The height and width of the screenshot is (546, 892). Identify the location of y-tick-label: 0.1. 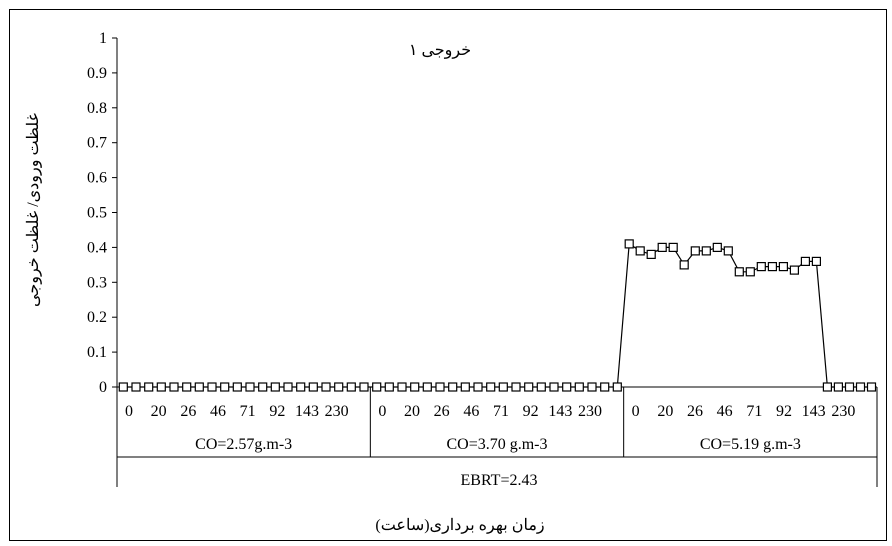
(97, 352).